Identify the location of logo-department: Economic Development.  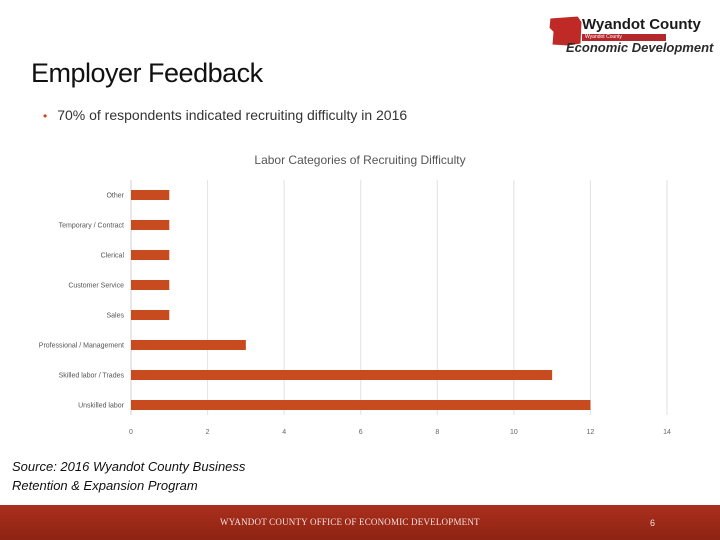
(640, 47).